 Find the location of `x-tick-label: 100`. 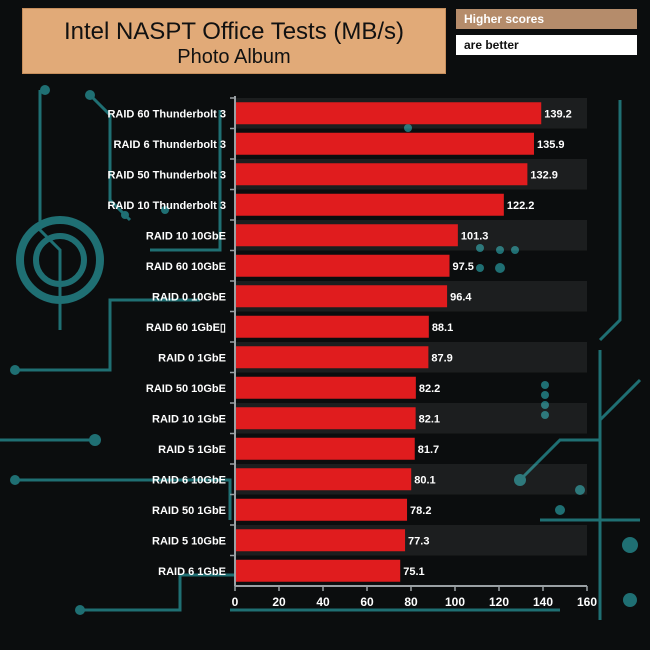

x-tick-label: 100 is located at coordinates (455, 602).